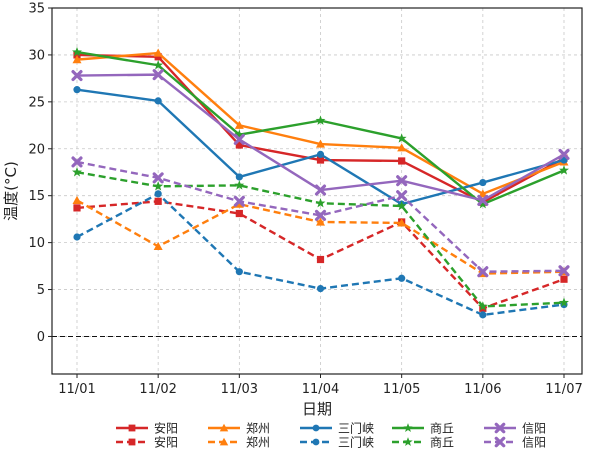 The width and height of the screenshot is (591, 459). I want to click on x-tick-label: 11/07, so click(563, 389).